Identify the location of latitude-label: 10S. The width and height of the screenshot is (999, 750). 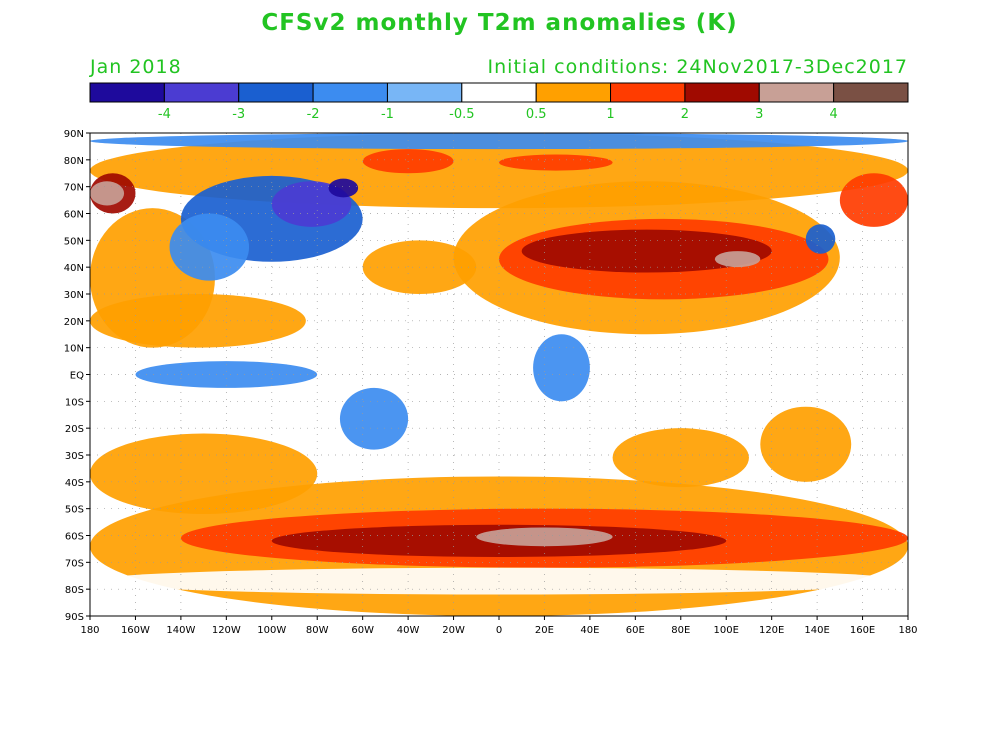
(74, 402).